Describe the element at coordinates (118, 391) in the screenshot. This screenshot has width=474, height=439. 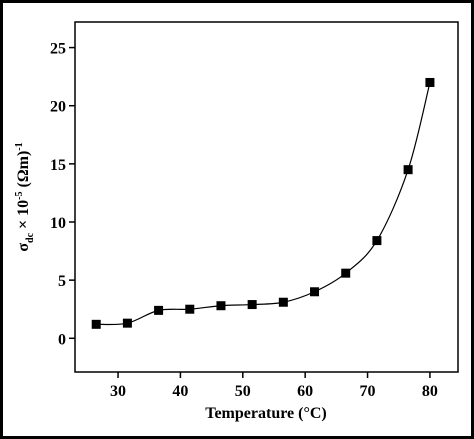
I see `x-tick-label: 30` at that location.